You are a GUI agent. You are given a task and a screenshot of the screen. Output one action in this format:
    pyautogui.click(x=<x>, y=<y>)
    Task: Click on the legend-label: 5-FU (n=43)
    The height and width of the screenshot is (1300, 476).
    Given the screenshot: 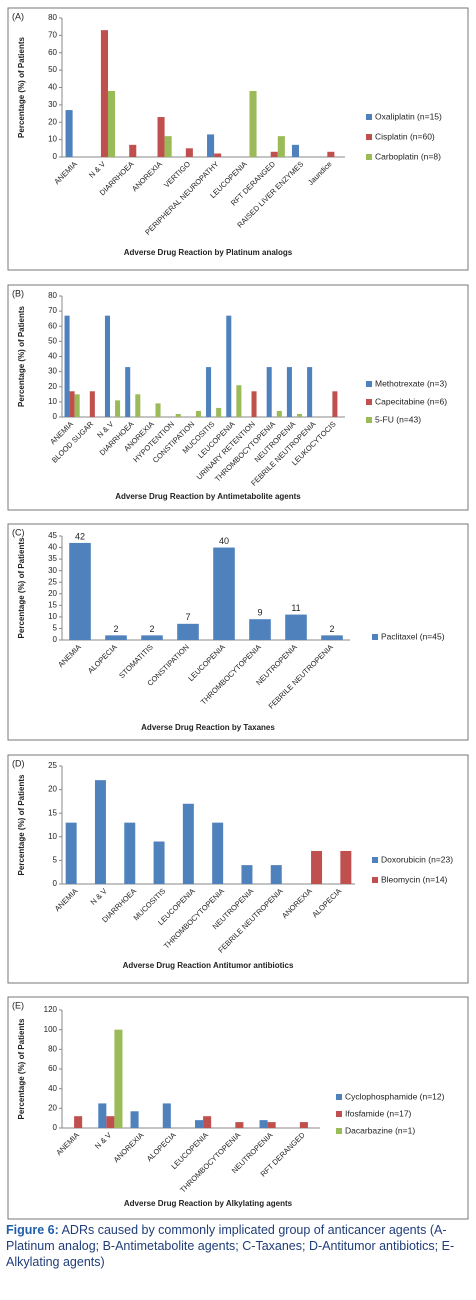 What is the action you would take?
    pyautogui.click(x=398, y=419)
    